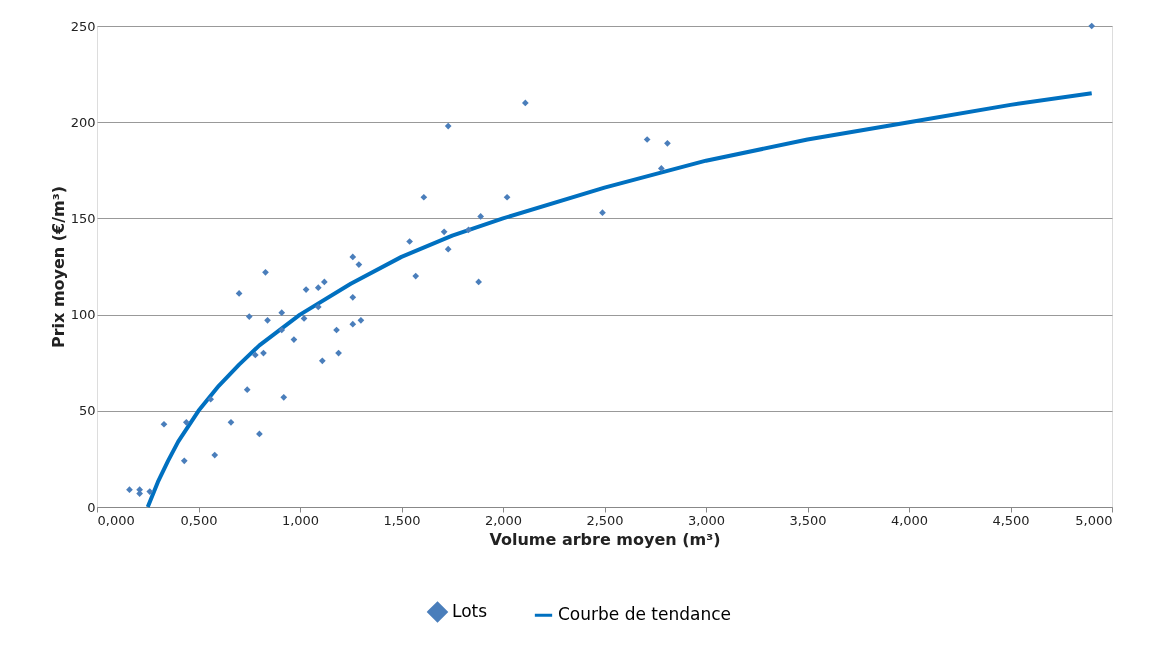 The height and width of the screenshot is (662, 1165). I want to click on y-tick-label: 0, so click(91, 507).